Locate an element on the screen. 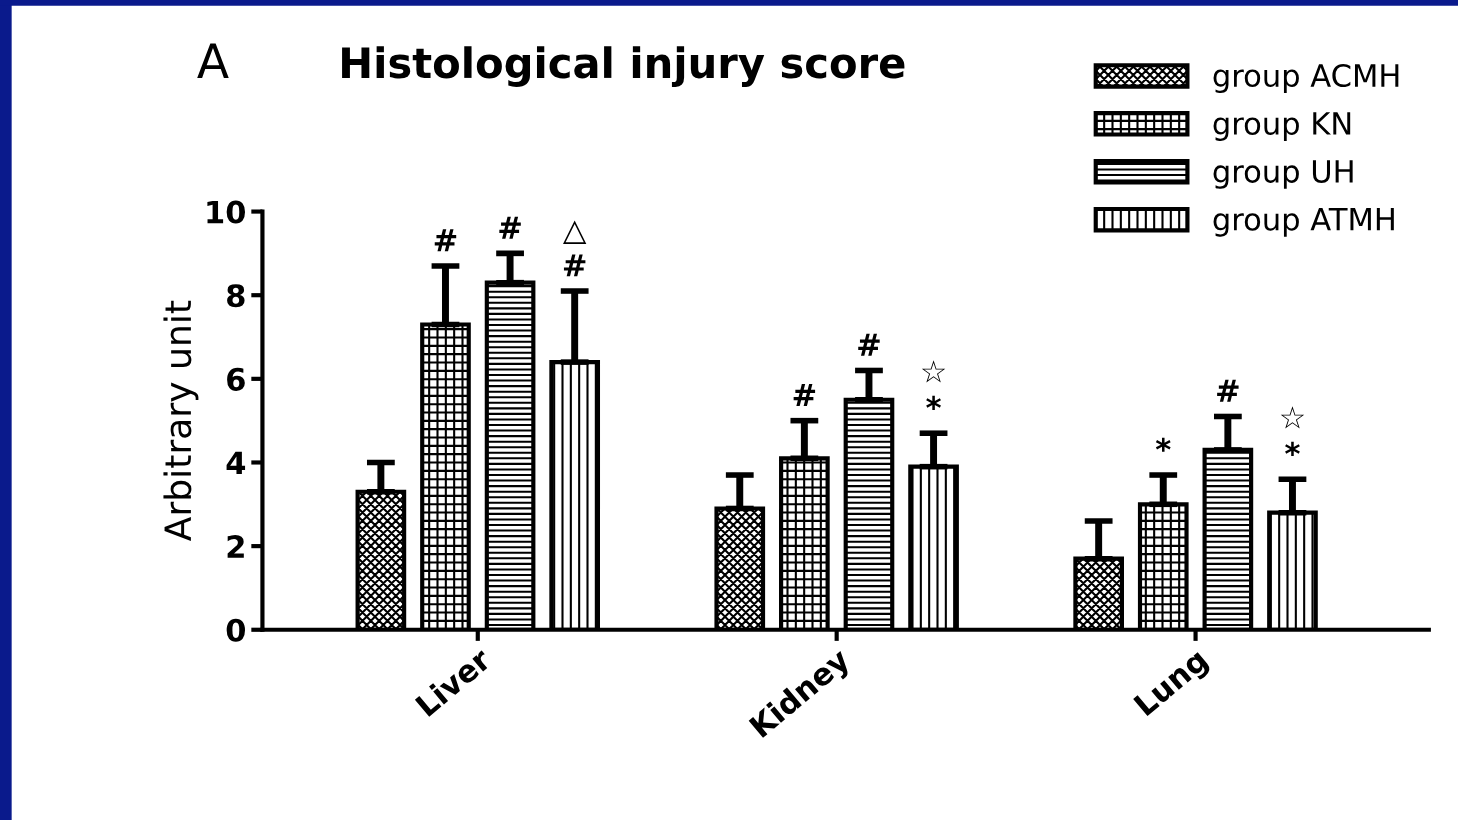  y-tick-label: 0 is located at coordinates (236, 630).